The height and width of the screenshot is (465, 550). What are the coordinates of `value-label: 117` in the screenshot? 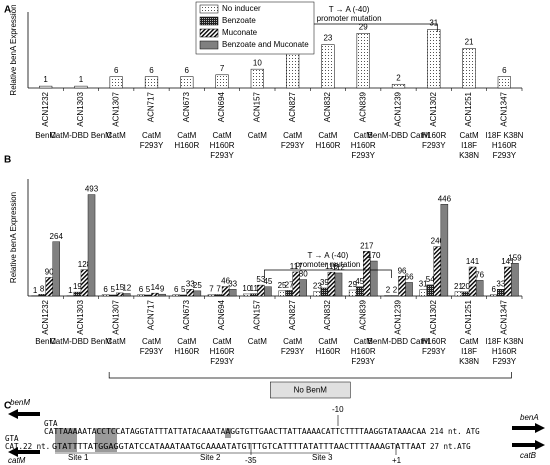 It's located at (296, 266).